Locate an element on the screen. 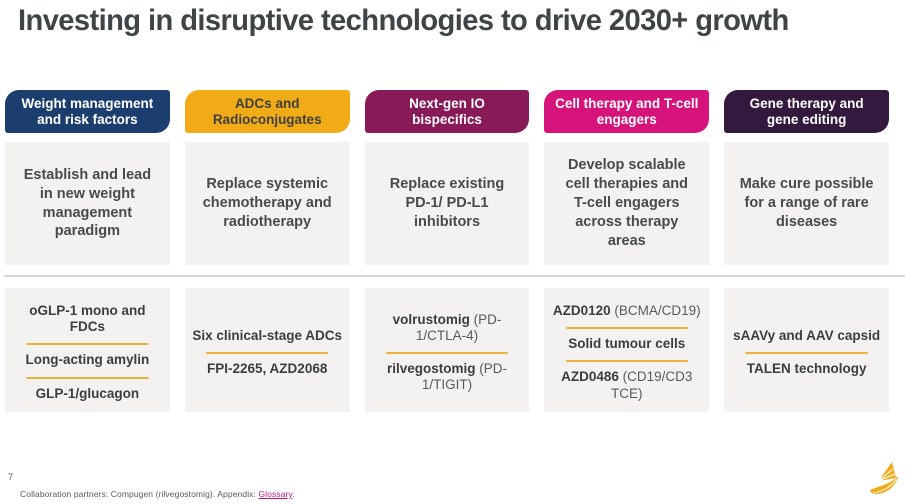 The width and height of the screenshot is (911, 504). pipeline-item-name: FPI-2265, AZD2068 is located at coordinates (267, 368).